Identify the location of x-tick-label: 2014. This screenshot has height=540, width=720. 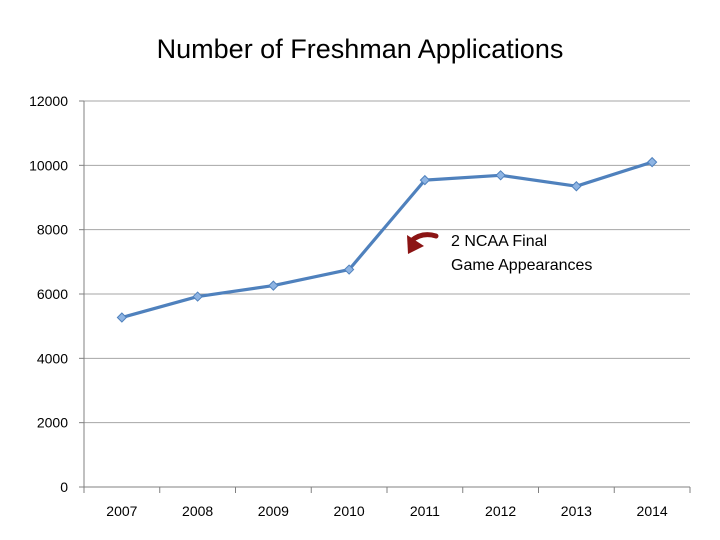
(652, 511).